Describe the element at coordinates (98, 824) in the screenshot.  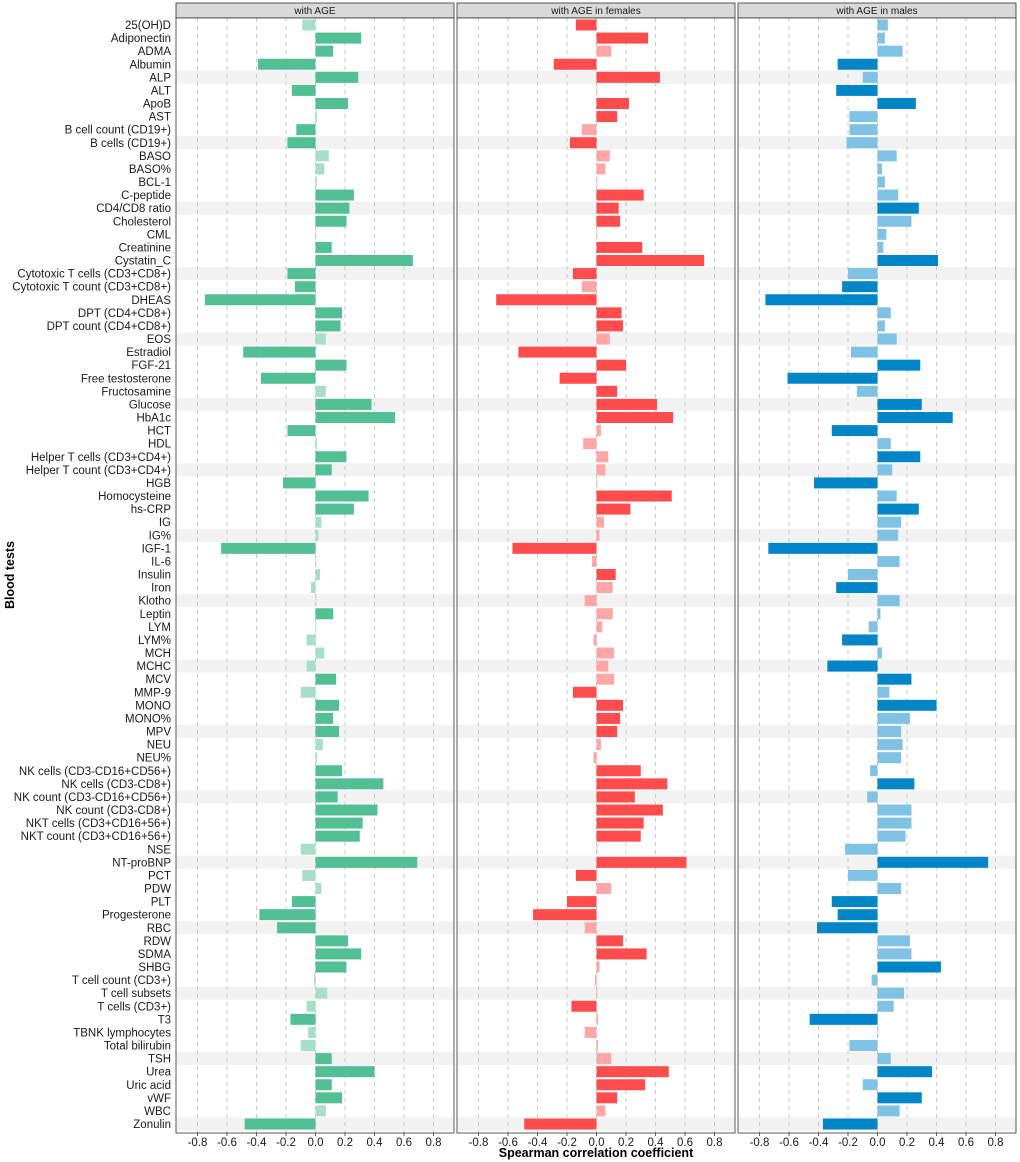
I see `category-label: NKT cells (CD3+CD16+56+)` at that location.